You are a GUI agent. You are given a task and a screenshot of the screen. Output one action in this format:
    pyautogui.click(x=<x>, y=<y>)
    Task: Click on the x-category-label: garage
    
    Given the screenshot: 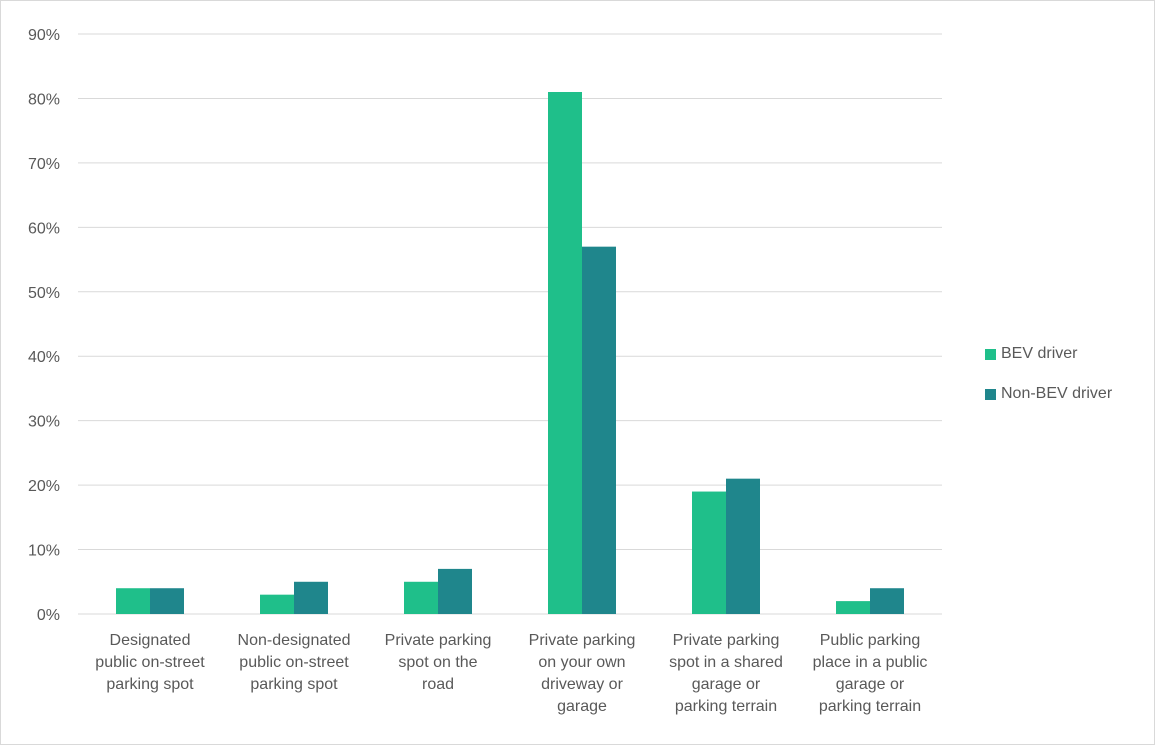 What is the action you would take?
    pyautogui.click(x=582, y=706)
    